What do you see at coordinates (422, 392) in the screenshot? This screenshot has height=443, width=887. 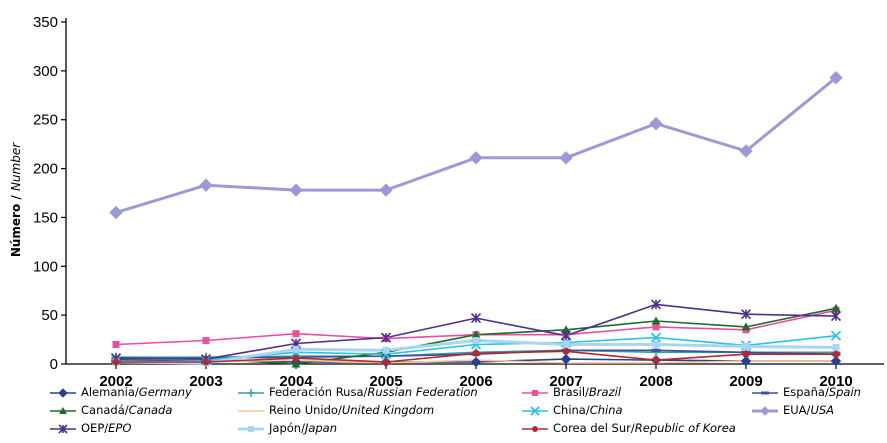 I see `legend-label-en: Russian Federation` at bounding box center [422, 392].